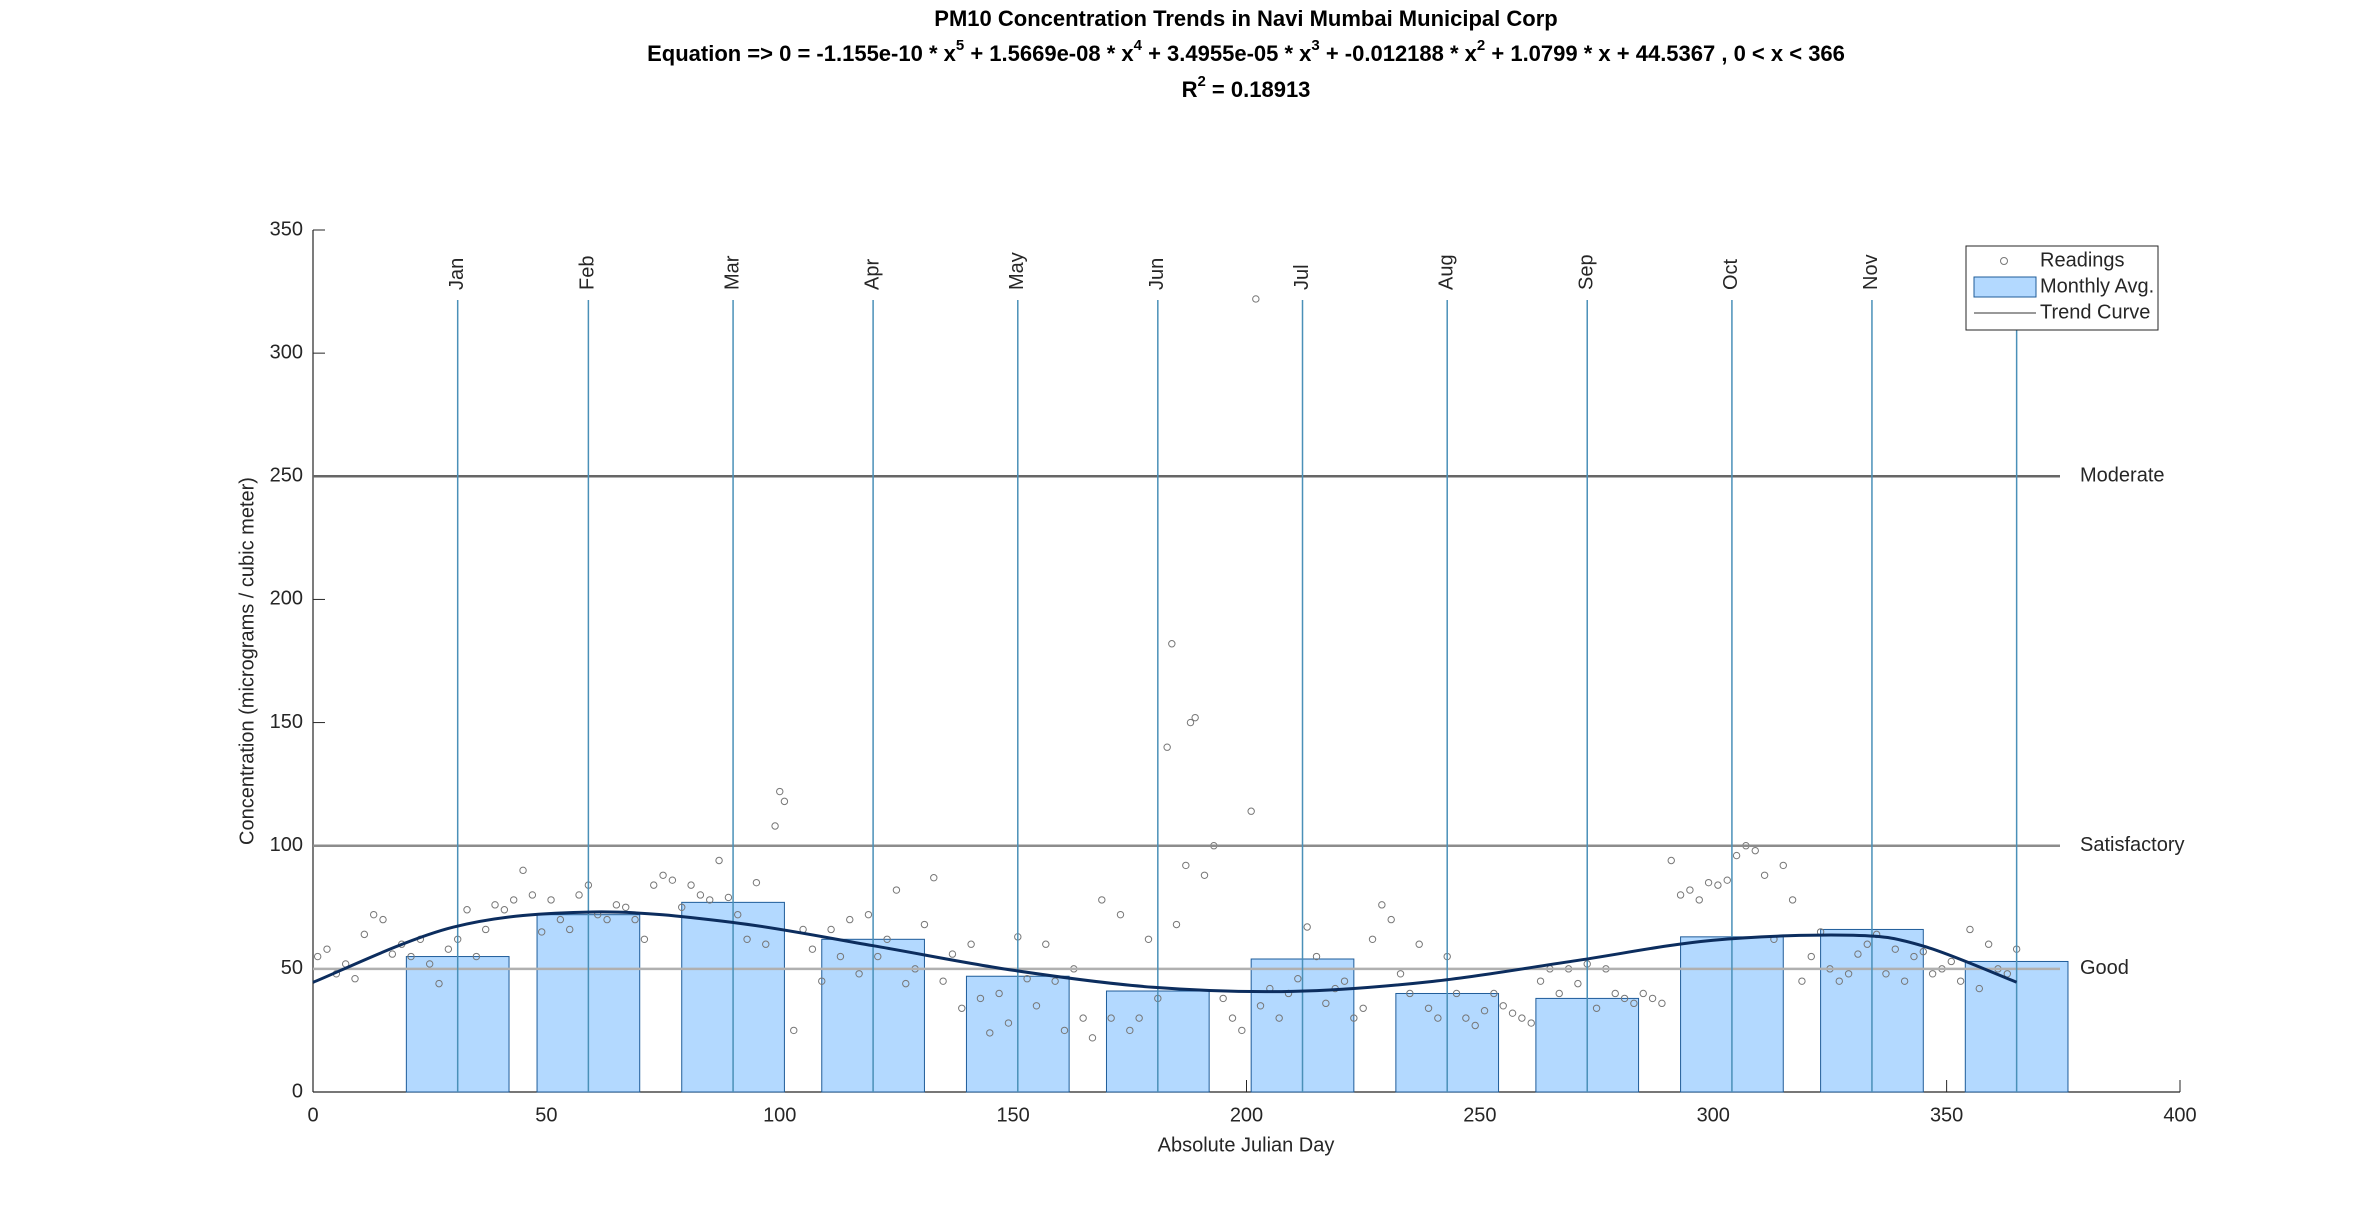  What do you see at coordinates (457, 274) in the screenshot?
I see `month-label: Jan` at bounding box center [457, 274].